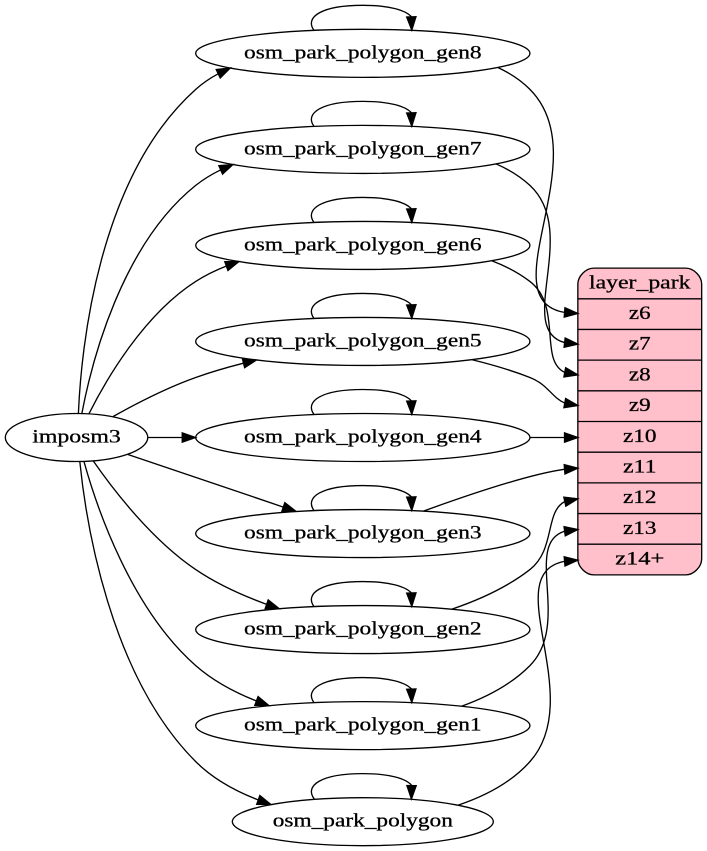  Describe the element at coordinates (363, 725) in the screenshot. I see `svg-text: osm_park_polygon_gen1` at that location.